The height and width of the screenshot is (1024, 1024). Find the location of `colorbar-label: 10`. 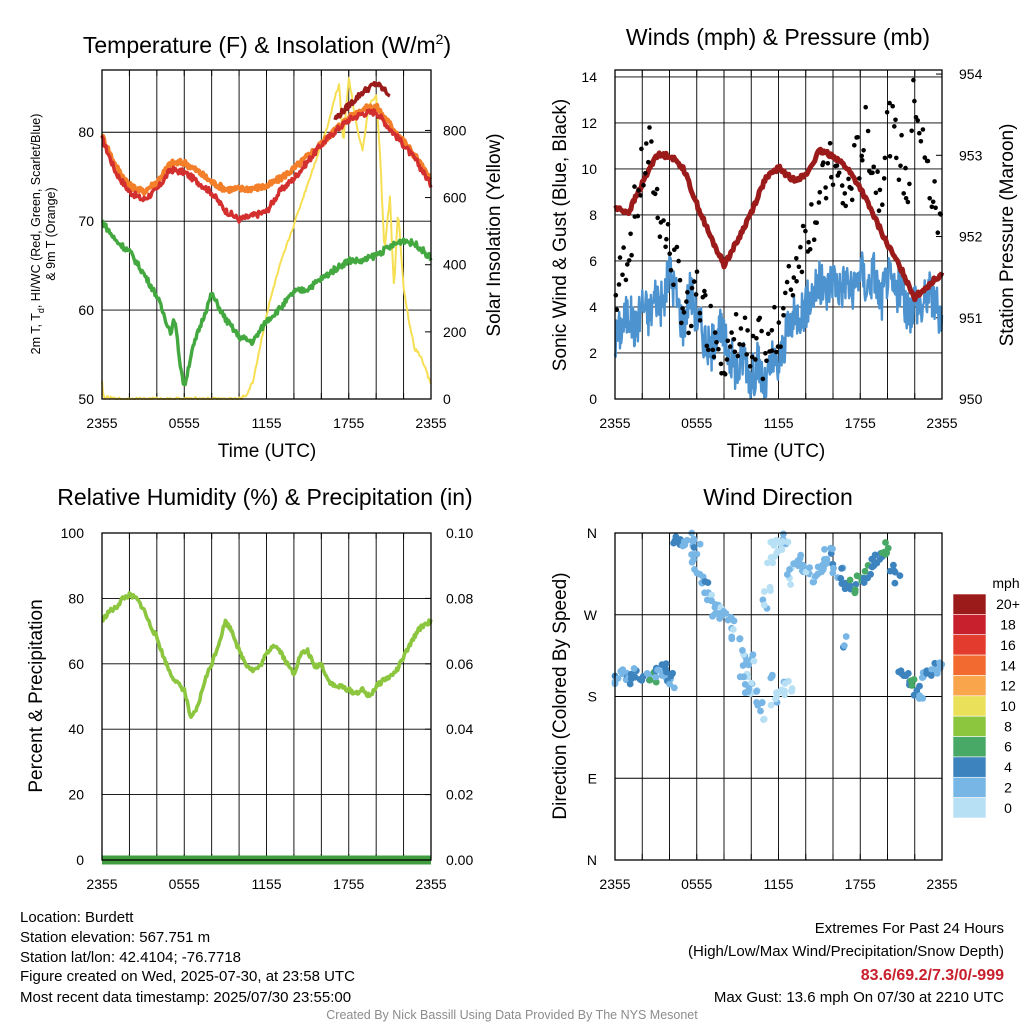

colorbar-label: 10 is located at coordinates (1008, 706).